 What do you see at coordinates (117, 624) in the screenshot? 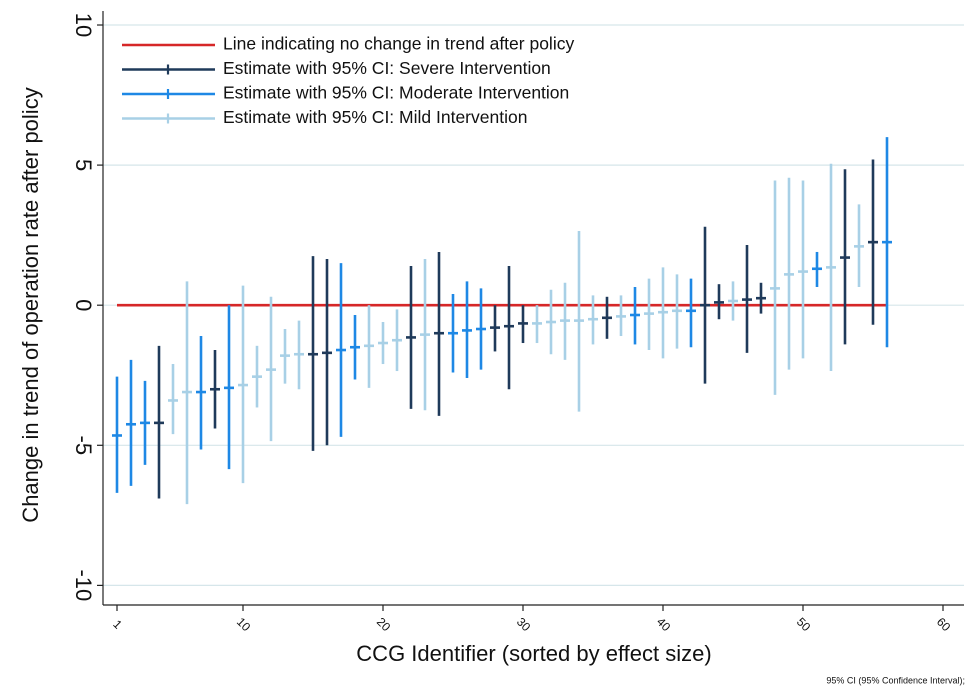
I see `x-tick-label: 1` at bounding box center [117, 624].